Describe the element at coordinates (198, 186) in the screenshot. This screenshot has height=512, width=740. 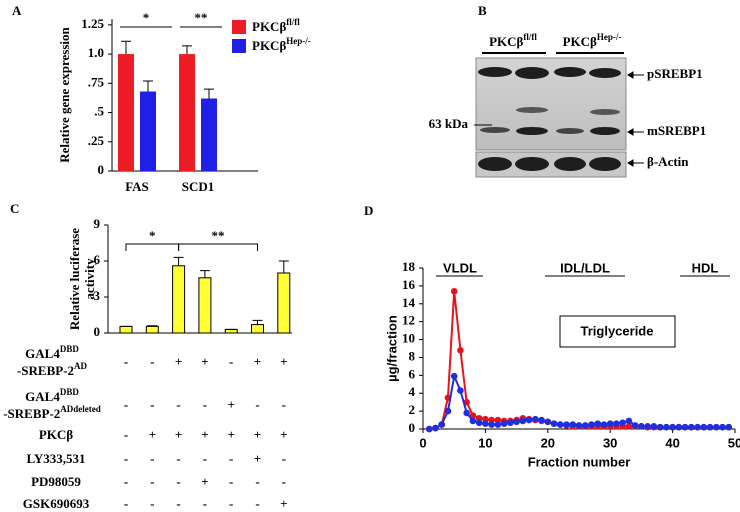
I see `x-tick-label: SCD1` at that location.